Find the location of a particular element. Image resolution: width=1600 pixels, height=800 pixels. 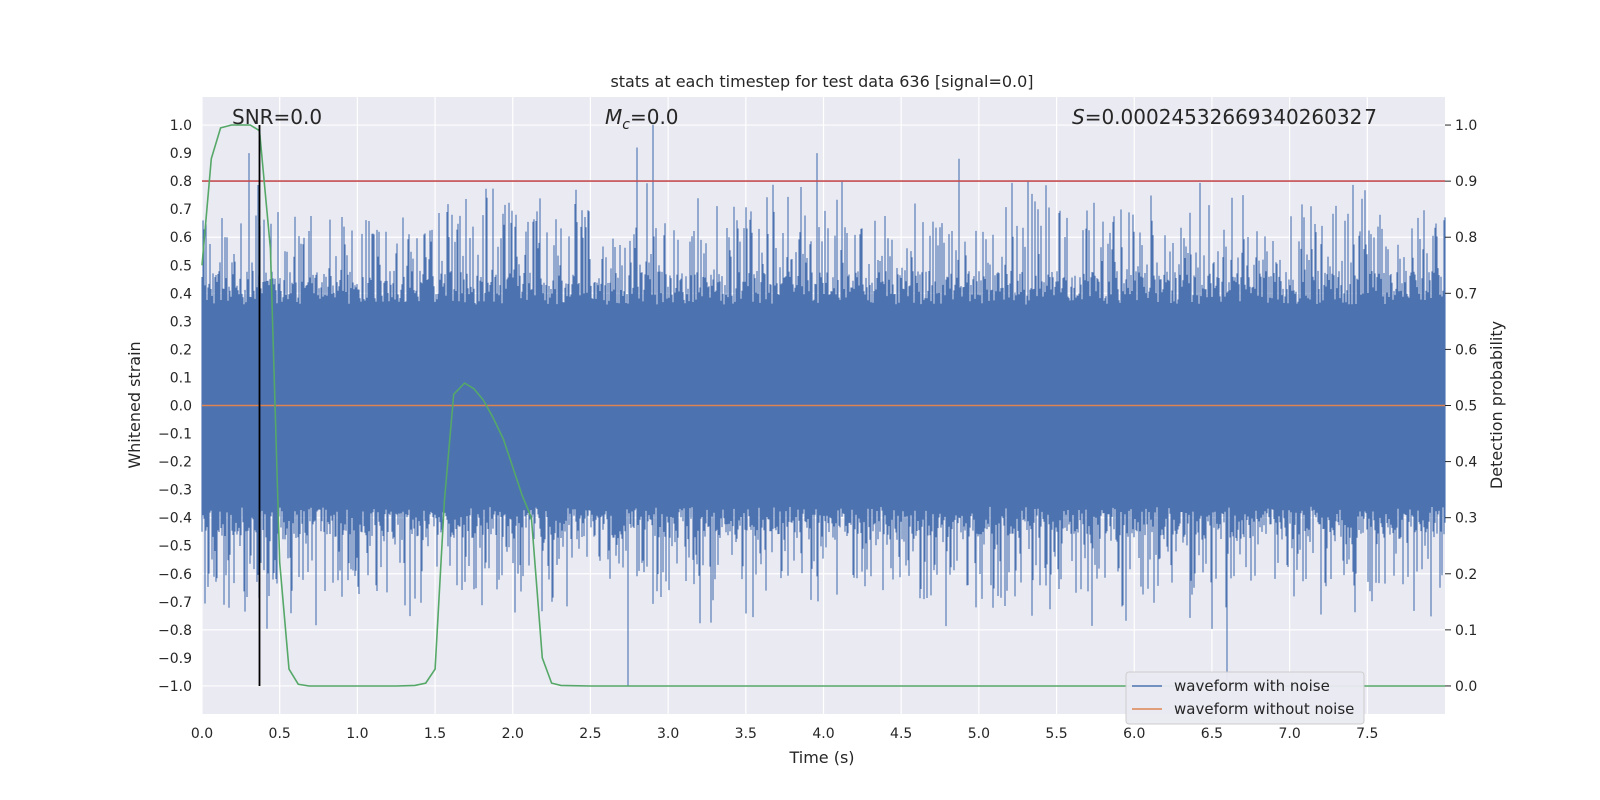

x-axis-label: Time (s) is located at coordinates (821, 757).